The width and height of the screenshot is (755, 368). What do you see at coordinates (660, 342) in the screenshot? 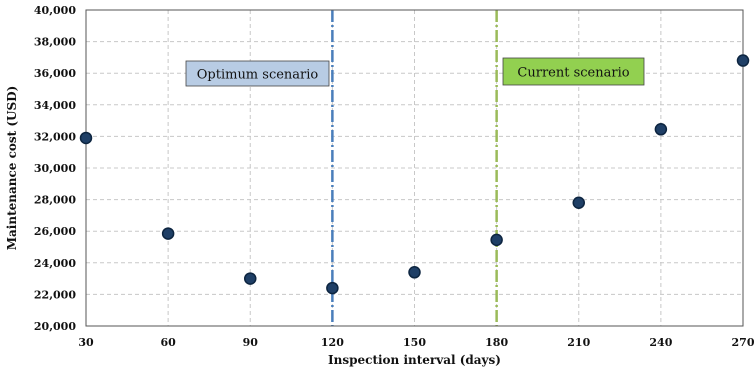
I see `x-tick-label: 240` at bounding box center [660, 342].